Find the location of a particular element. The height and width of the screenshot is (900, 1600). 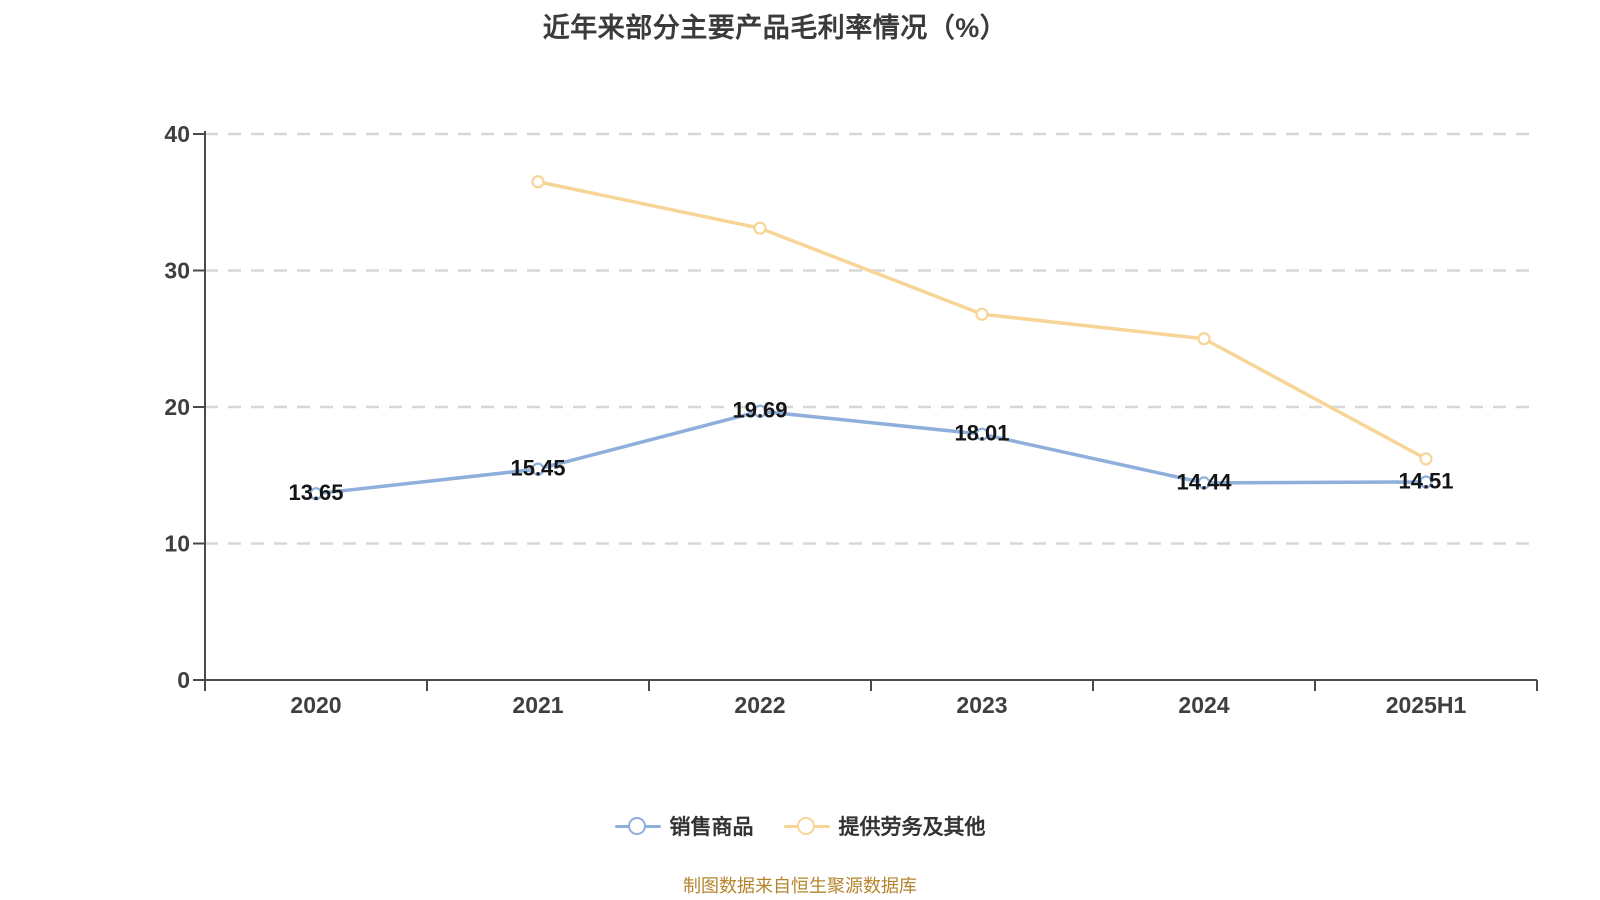

series-销售商品: 13.65 15.45 19.69 18.01 14.44 14.51 is located at coordinates (870, 451).